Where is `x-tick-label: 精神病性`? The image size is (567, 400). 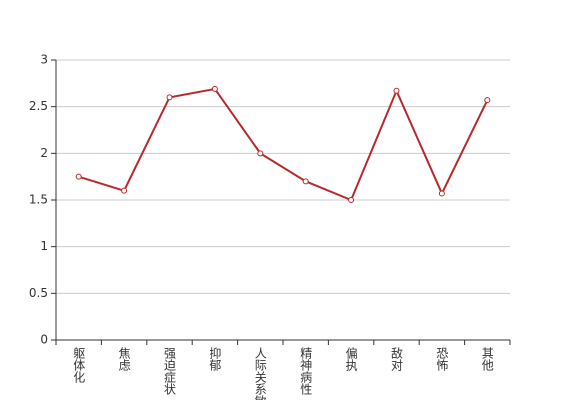 x-tick-label: 精神病性 is located at coordinates (306, 371).